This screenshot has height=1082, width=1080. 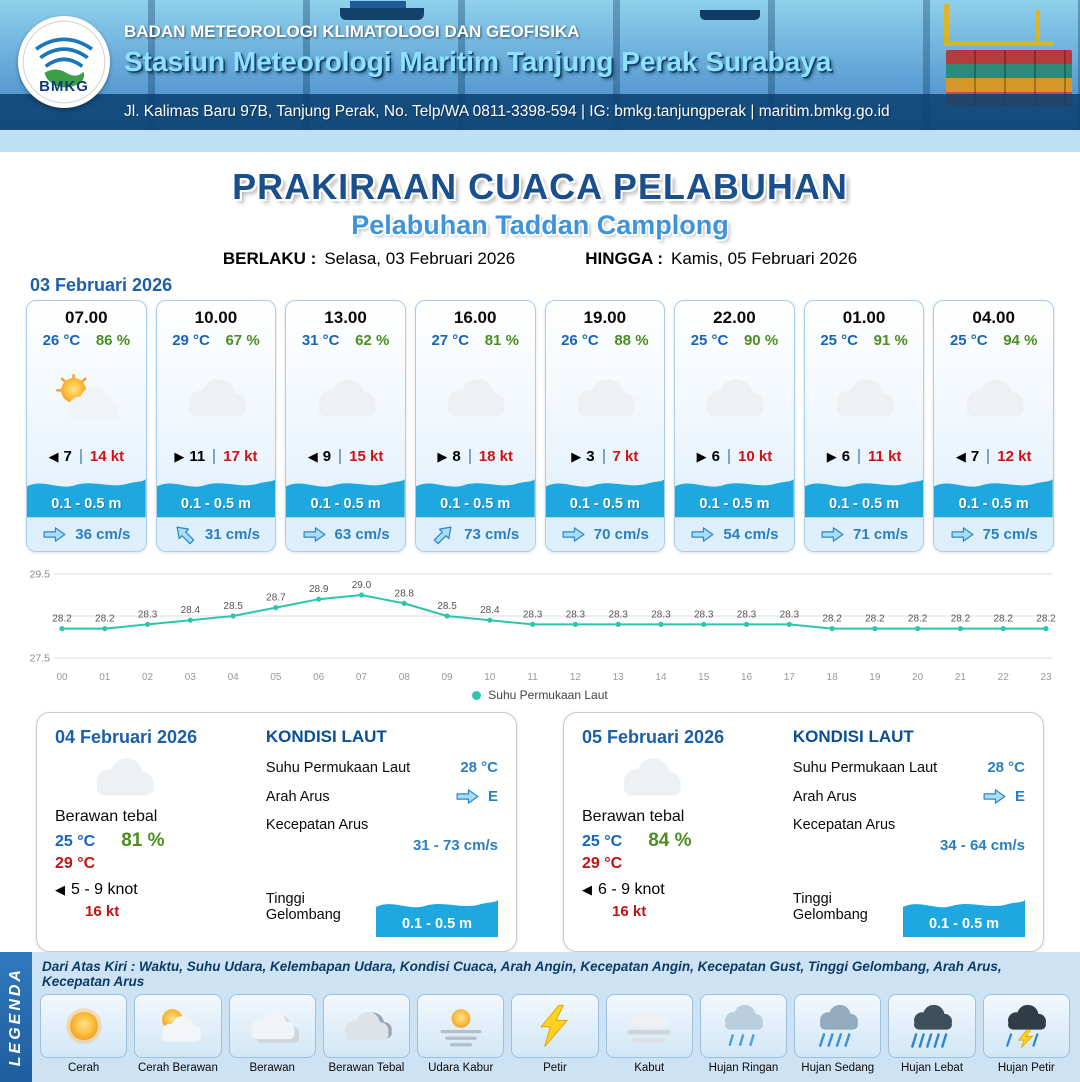 What do you see at coordinates (232, 534) in the screenshot?
I see `current-speed: 31 cm/s` at bounding box center [232, 534].